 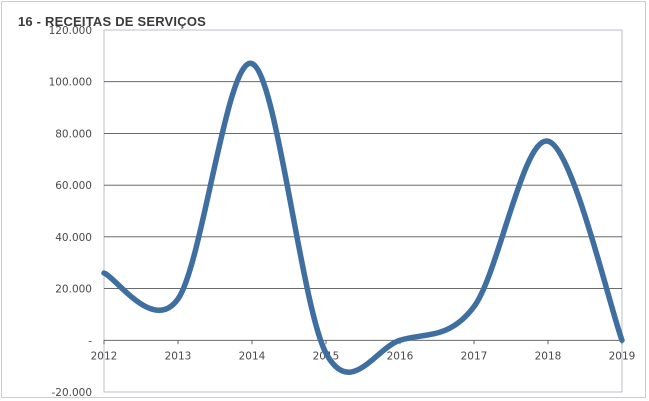 I want to click on y-tick-label: 120.000, so click(x=70, y=31).